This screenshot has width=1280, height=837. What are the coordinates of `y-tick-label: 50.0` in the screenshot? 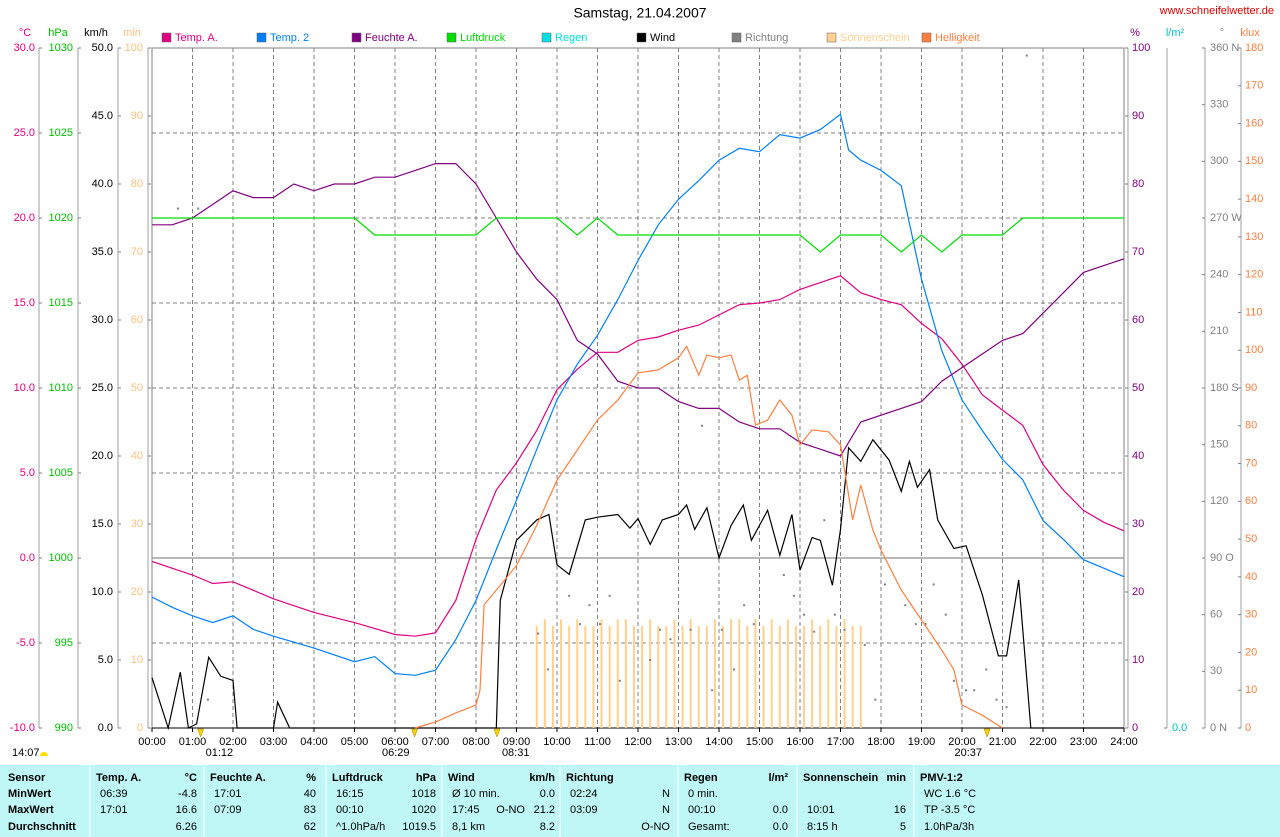 It's located at (102, 48).